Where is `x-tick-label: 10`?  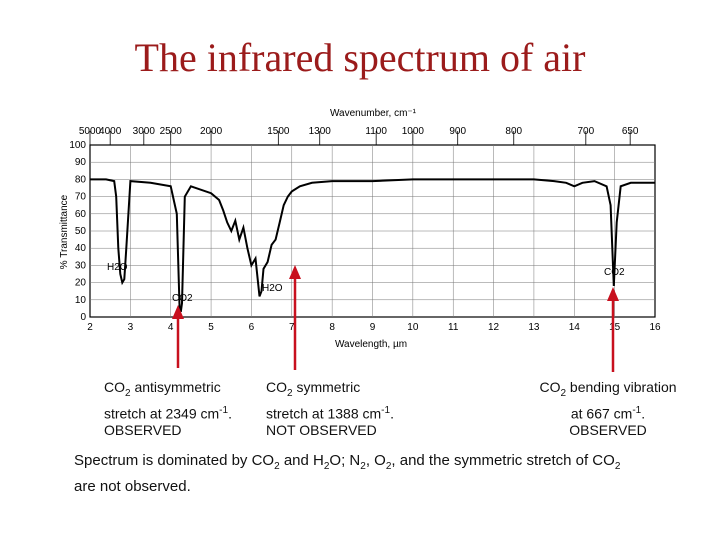
x-tick-label: 10 is located at coordinates (413, 327).